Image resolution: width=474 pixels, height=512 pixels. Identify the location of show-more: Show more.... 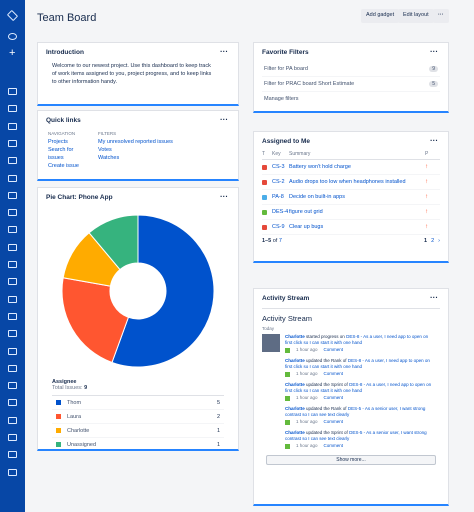
(351, 460).